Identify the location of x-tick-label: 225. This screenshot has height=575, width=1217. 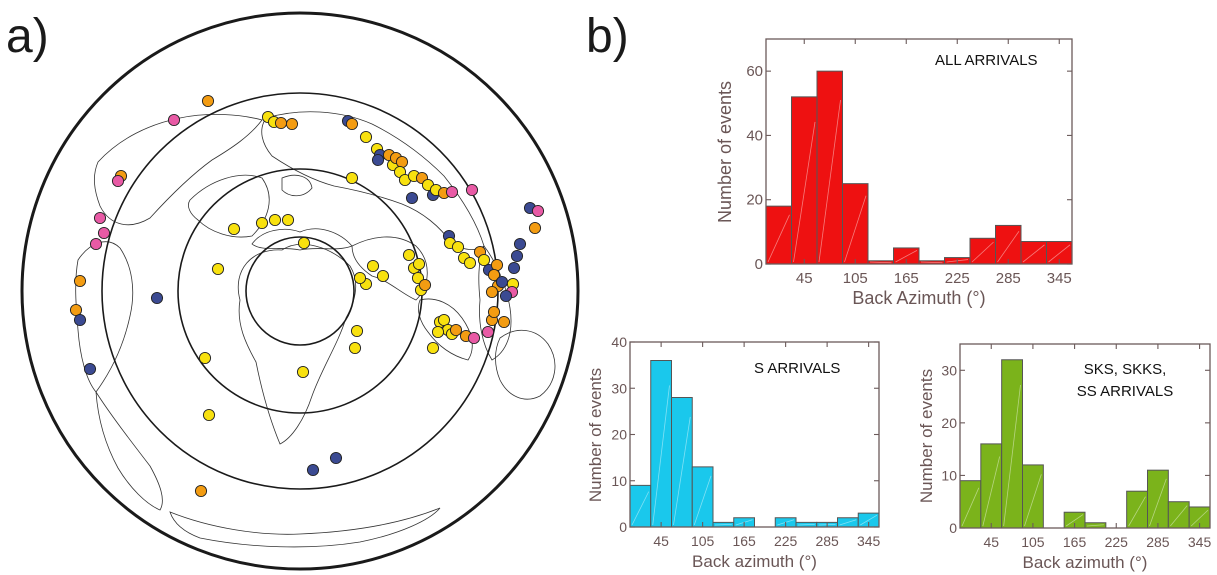
(957, 278).